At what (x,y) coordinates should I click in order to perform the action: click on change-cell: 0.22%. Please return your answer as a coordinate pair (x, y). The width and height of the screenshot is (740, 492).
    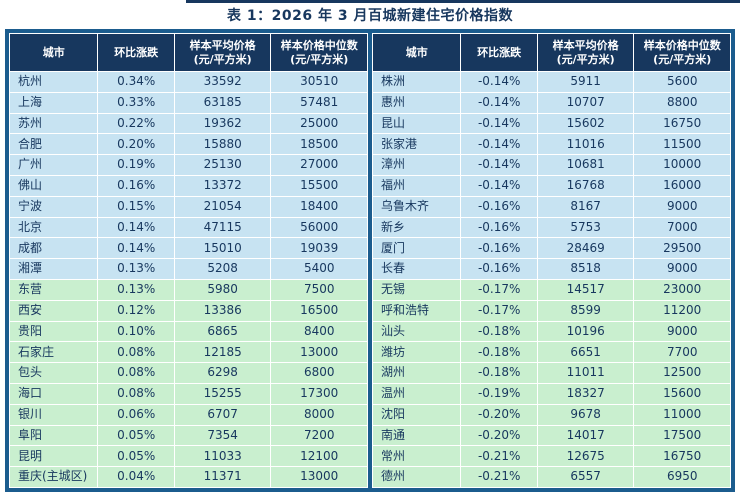
    Looking at the image, I should click on (136, 123).